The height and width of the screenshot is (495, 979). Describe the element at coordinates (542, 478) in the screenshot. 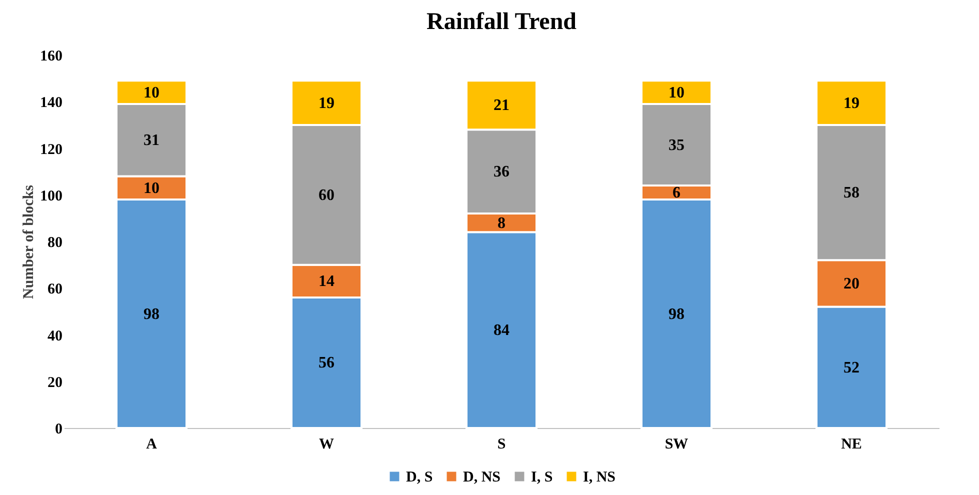

I see `legend-label: I, S` at that location.